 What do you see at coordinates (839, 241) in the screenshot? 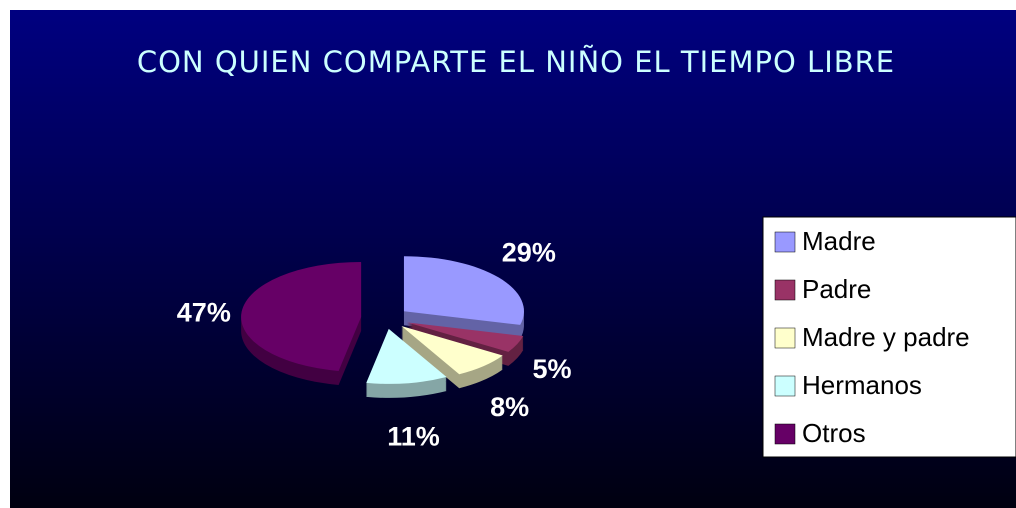
I see `legend-label: Madre` at bounding box center [839, 241].